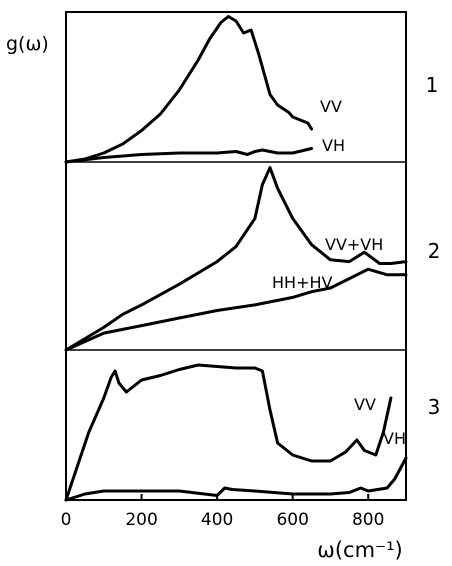  What do you see at coordinates (333, 145) in the screenshot?
I see `panel-1-series-vh-label: VH` at bounding box center [333, 145].